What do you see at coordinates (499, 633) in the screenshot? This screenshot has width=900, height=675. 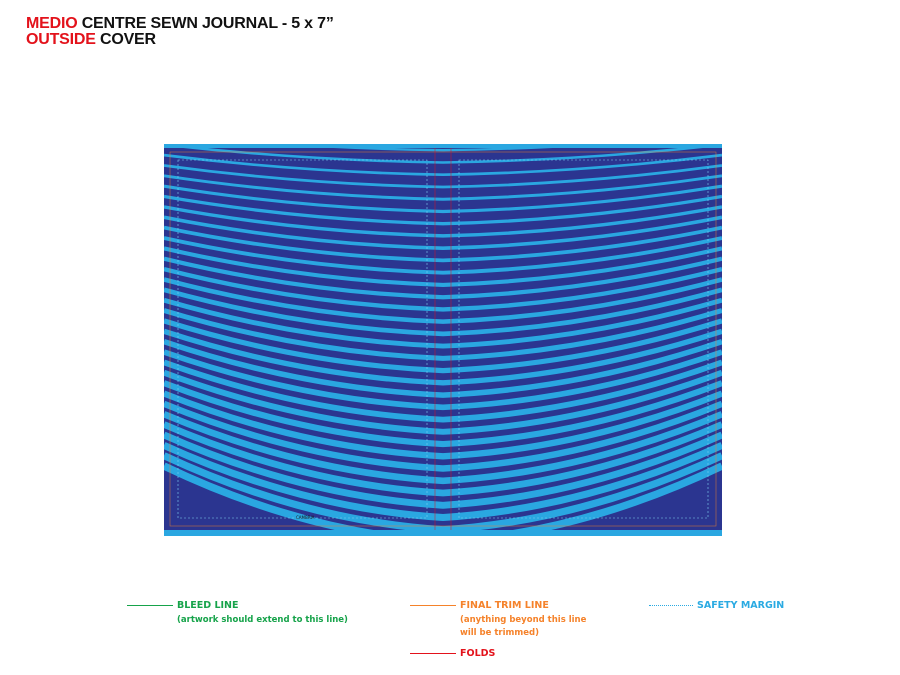 I see `trim-line-note-2: will be trimmed)` at bounding box center [499, 633].